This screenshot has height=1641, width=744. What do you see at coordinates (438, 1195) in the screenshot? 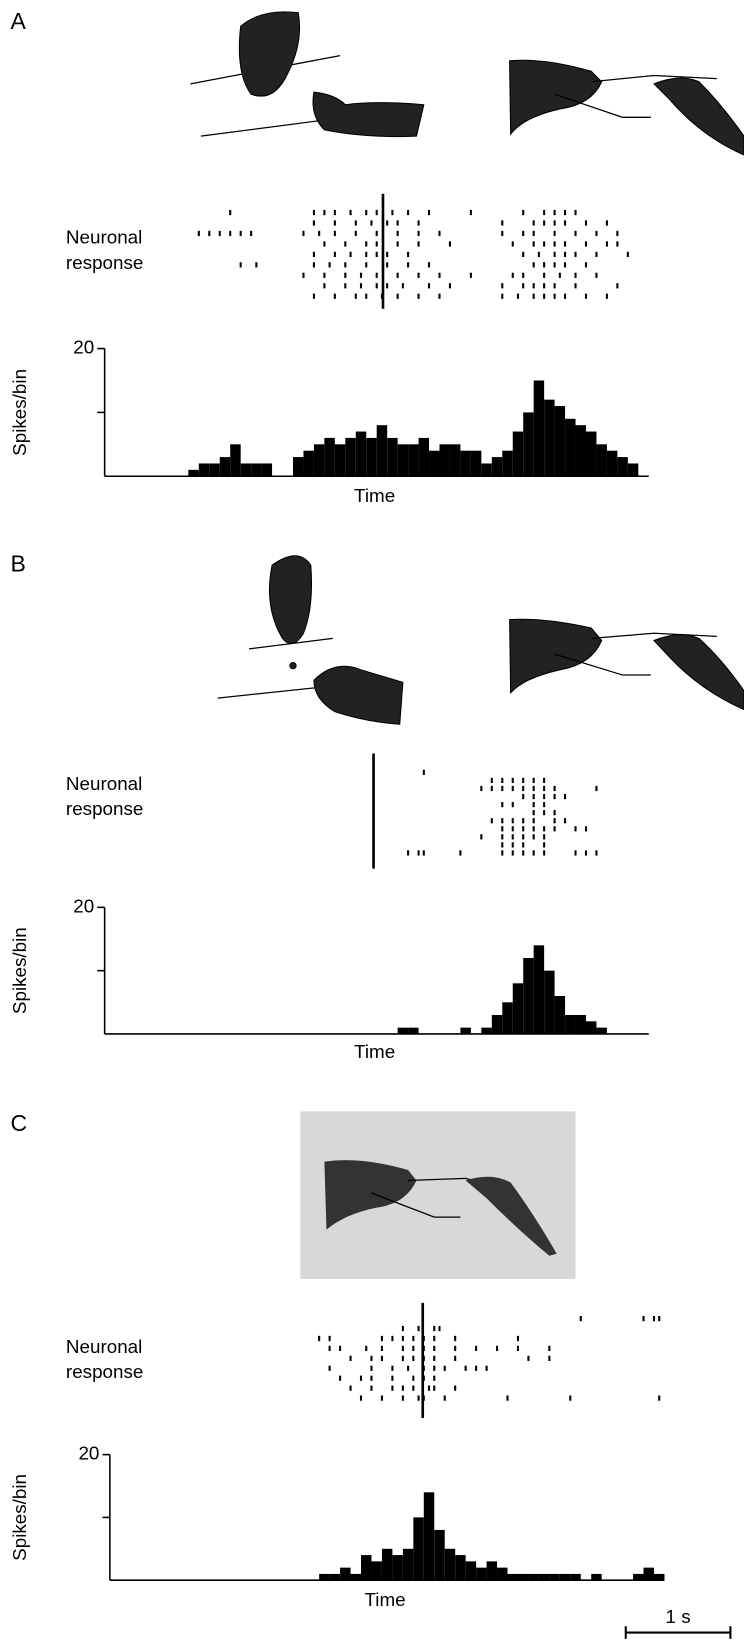
I see `illustration-c` at bounding box center [438, 1195].